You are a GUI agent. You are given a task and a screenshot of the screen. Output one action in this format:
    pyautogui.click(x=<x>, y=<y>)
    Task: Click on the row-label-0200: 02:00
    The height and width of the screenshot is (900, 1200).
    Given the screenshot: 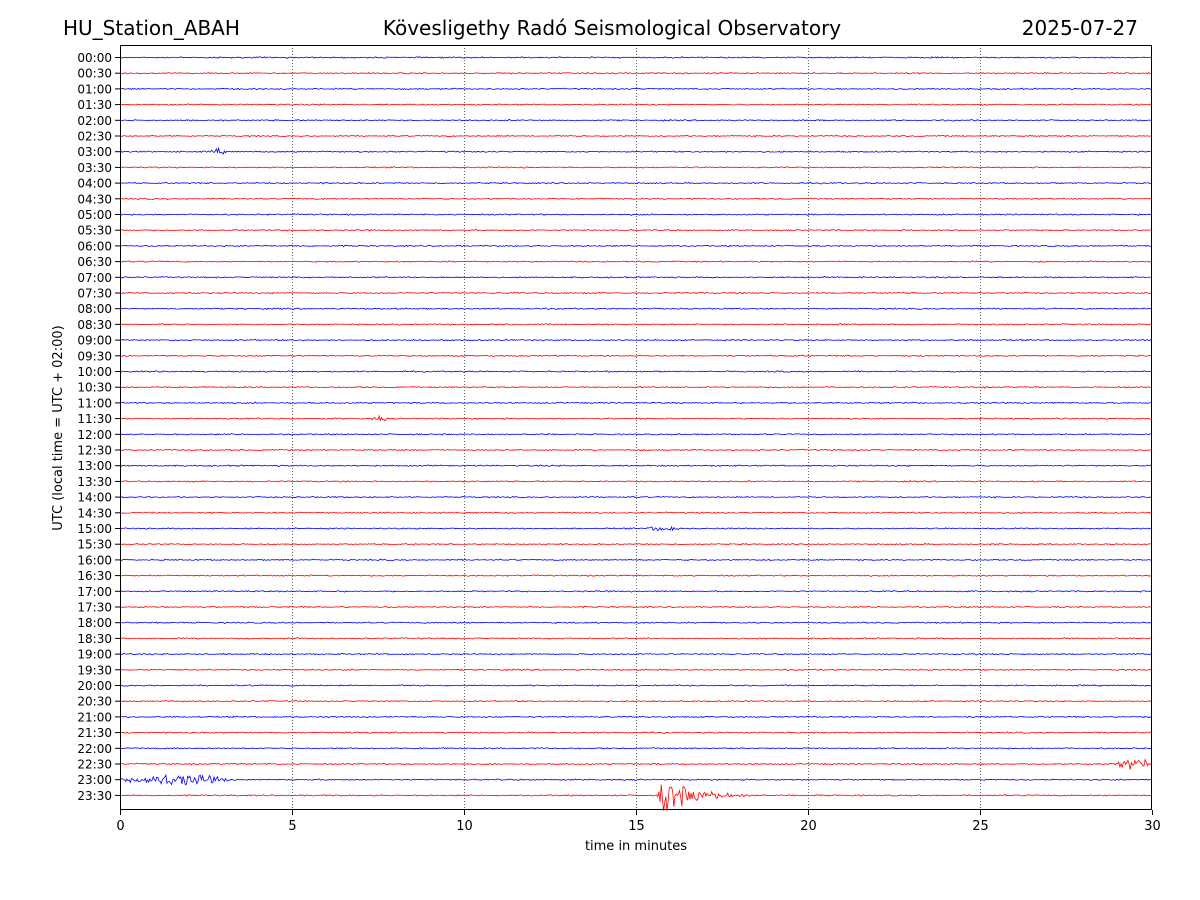 What is the action you would take?
    pyautogui.click(x=94, y=121)
    